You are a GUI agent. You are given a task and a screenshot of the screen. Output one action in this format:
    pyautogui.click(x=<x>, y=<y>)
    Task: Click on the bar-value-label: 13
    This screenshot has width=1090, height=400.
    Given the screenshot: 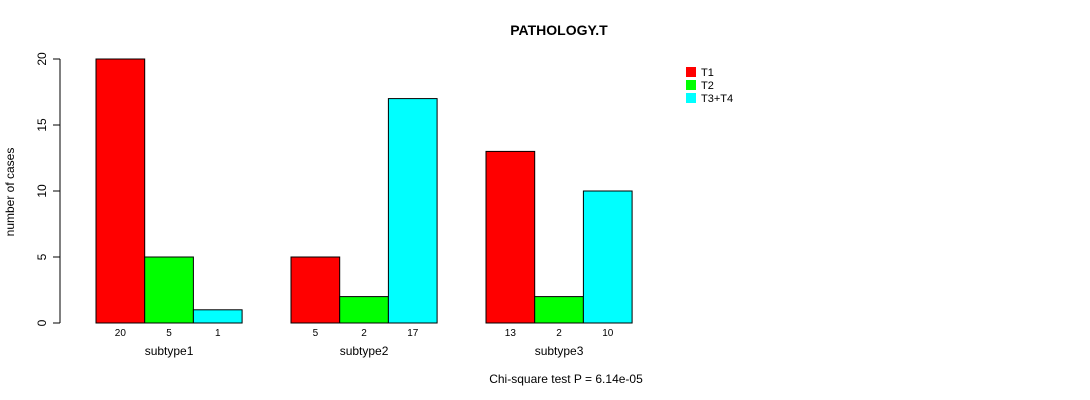 What is the action you would take?
    pyautogui.click(x=511, y=333)
    